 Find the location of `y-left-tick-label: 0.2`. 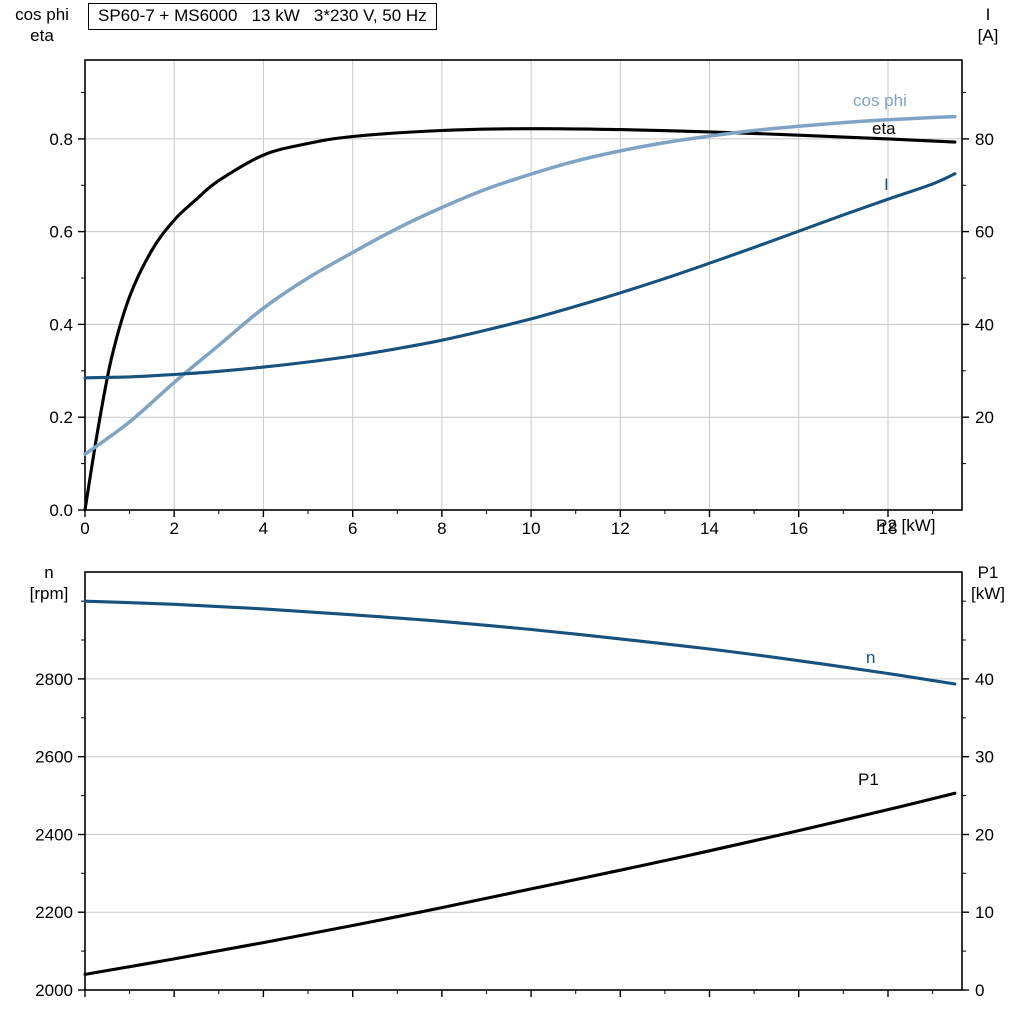

y-left-tick-label: 0.2 is located at coordinates (61, 417).